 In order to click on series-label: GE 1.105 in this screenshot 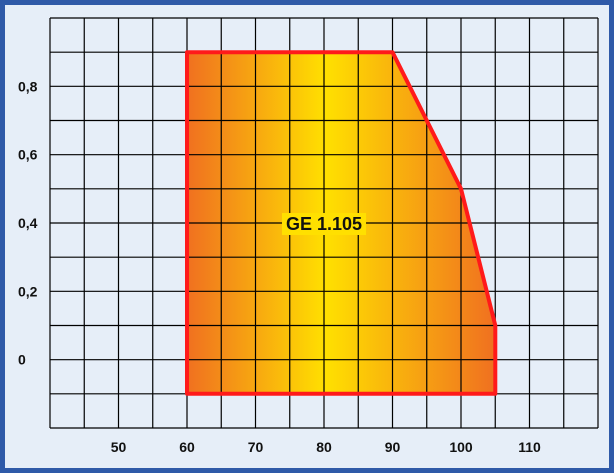, I will do `click(324, 224)`.